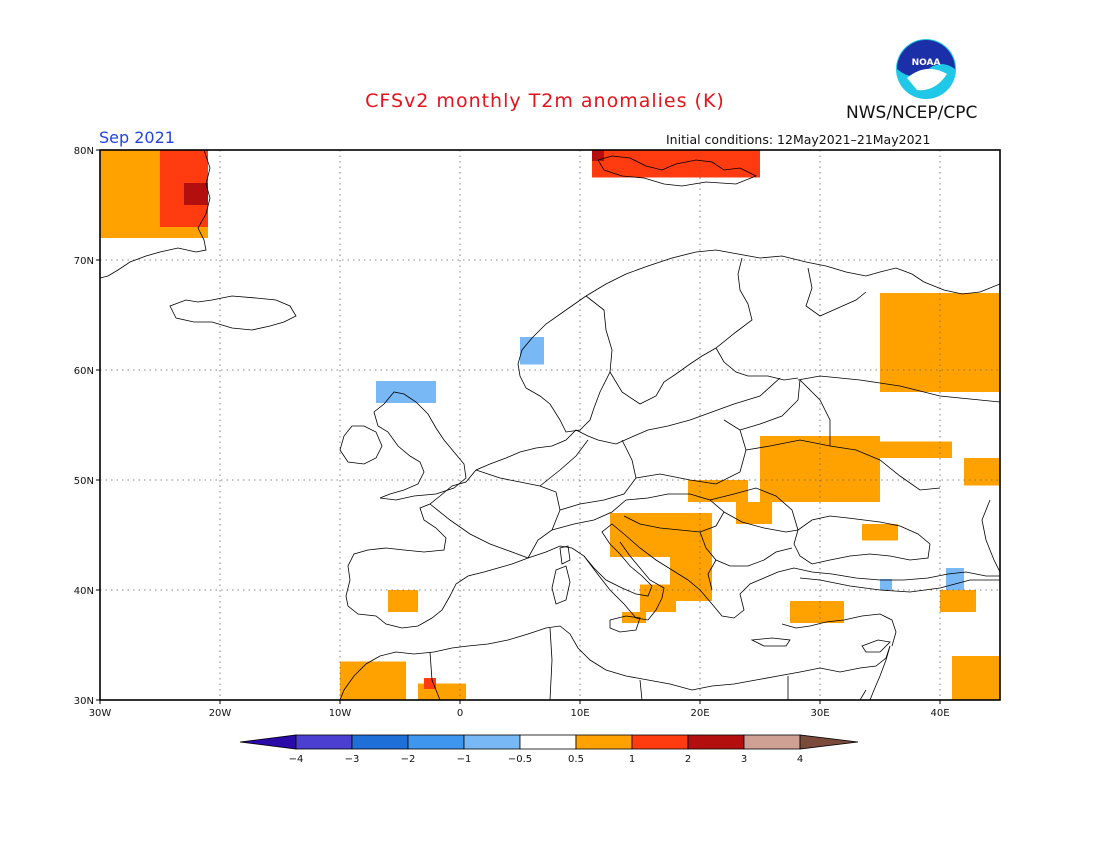 This screenshot has height=850, width=1100. What do you see at coordinates (420, 446) in the screenshot?
I see `great-britain-coast` at bounding box center [420, 446].